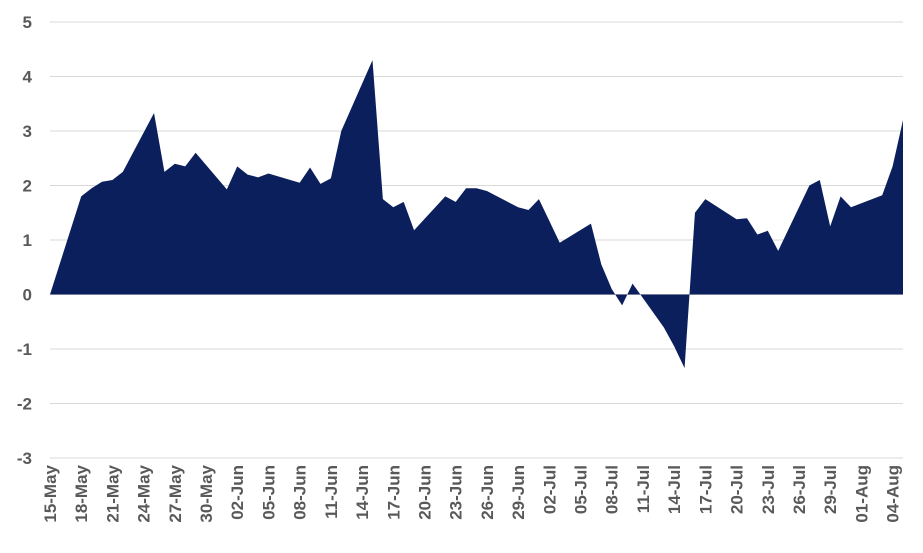 The width and height of the screenshot is (923, 553). I want to click on x-tick-label: 30-May, so click(206, 493).